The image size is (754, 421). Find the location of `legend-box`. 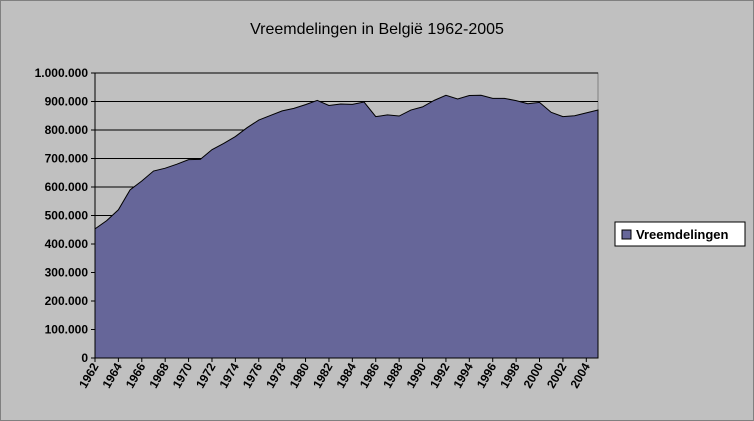

legend-box is located at coordinates (680, 234).